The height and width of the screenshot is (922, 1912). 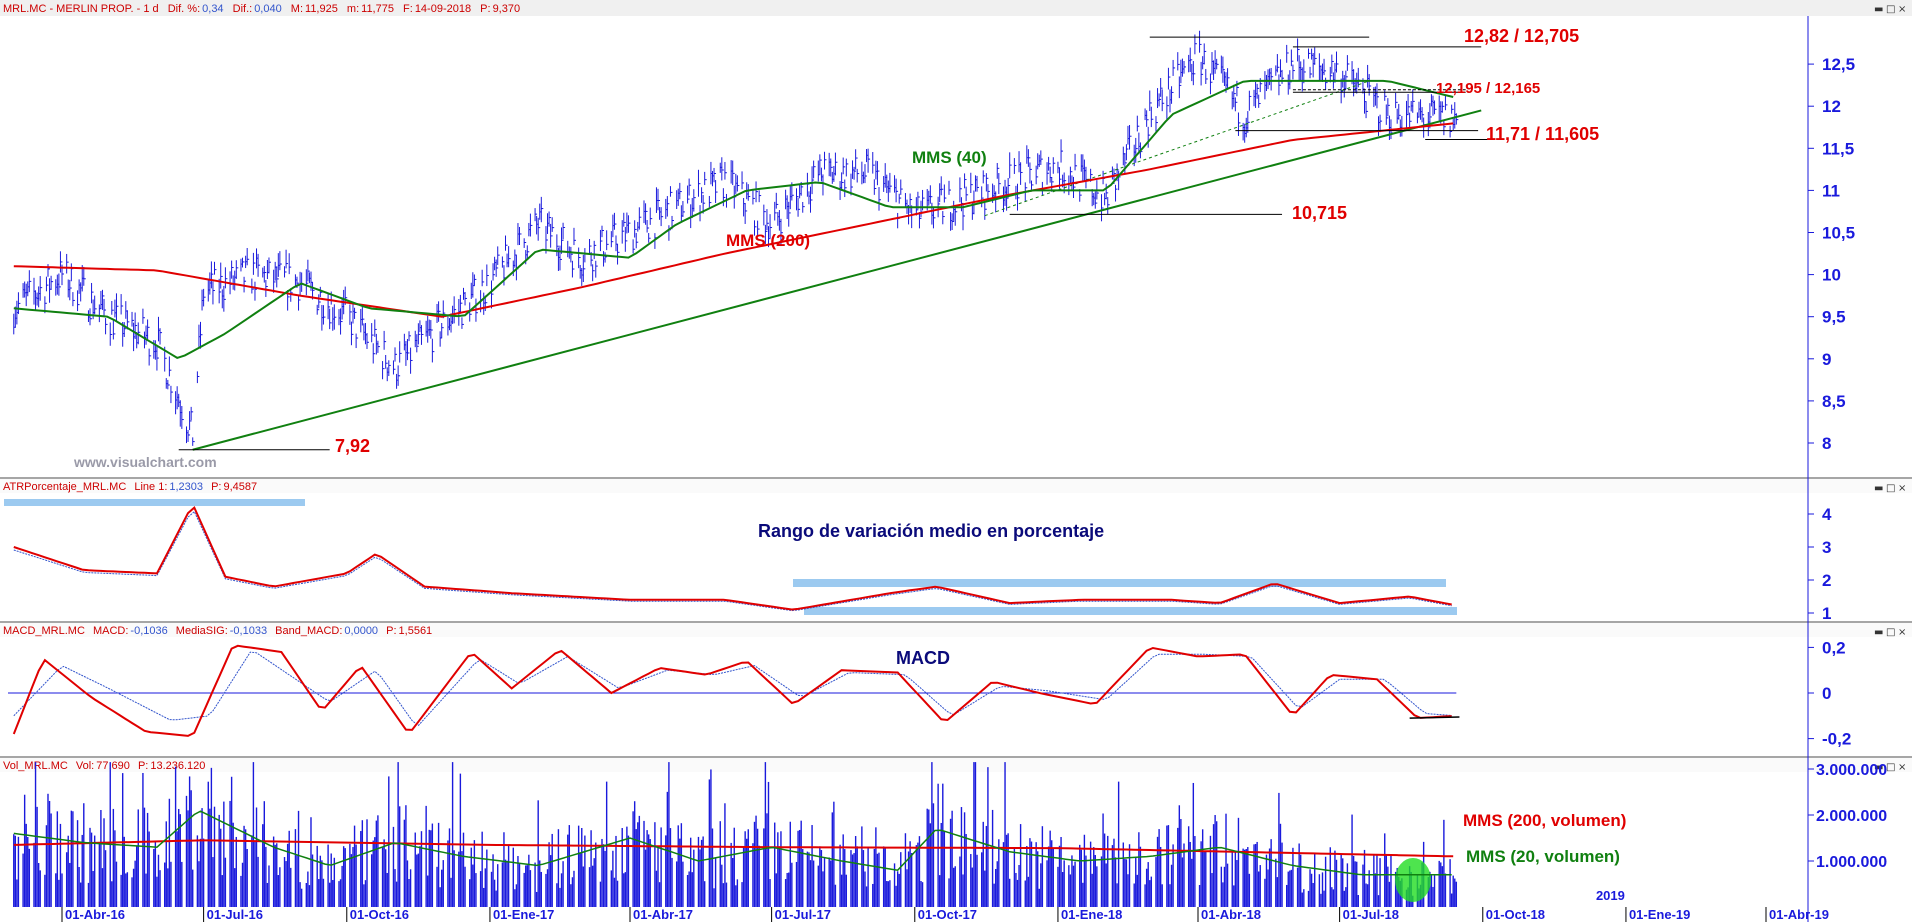 I want to click on volume-y-tick-label: 2.000.000, so click(x=1851, y=816).